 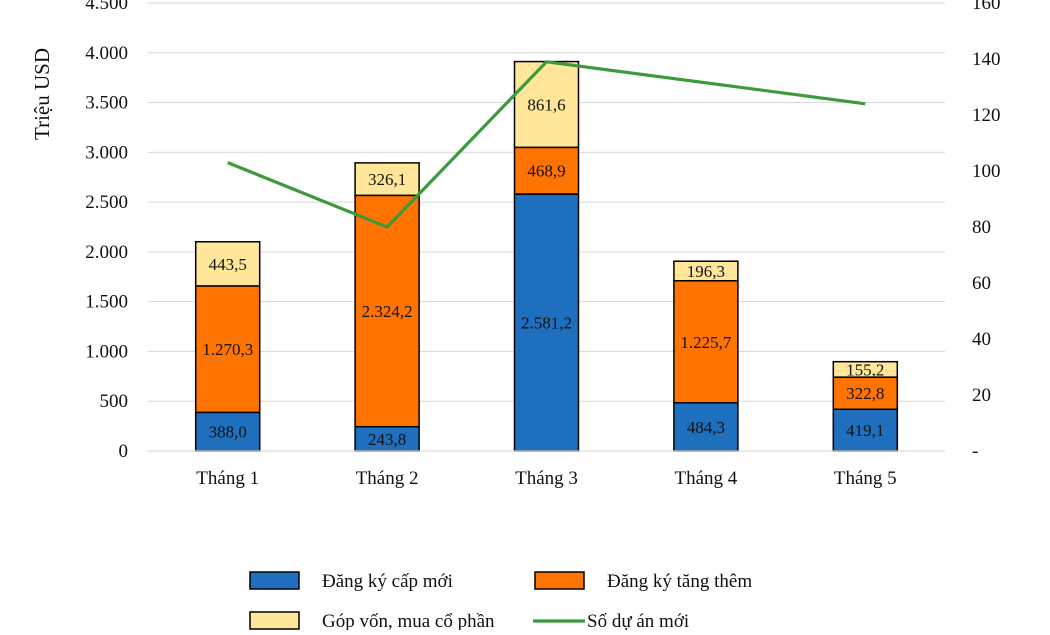 What do you see at coordinates (986, 59) in the screenshot?
I see `y2-tick-label: 140` at bounding box center [986, 59].